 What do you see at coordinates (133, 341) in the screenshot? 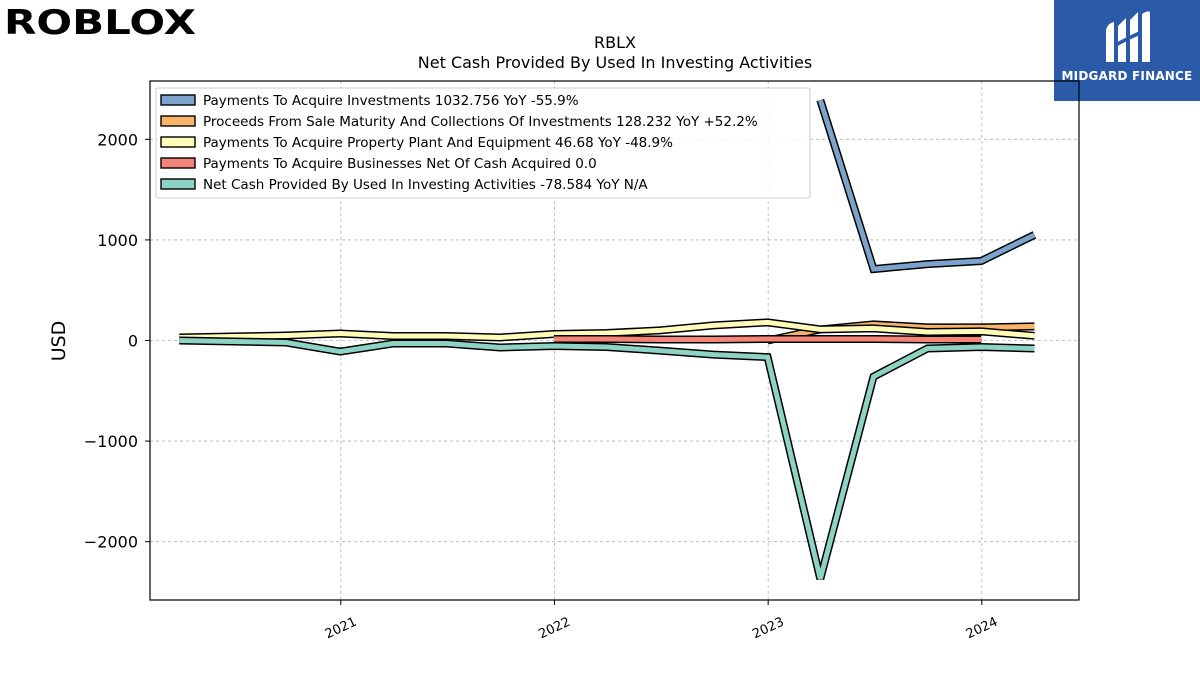
I see `y-tick-label: 0` at bounding box center [133, 341].